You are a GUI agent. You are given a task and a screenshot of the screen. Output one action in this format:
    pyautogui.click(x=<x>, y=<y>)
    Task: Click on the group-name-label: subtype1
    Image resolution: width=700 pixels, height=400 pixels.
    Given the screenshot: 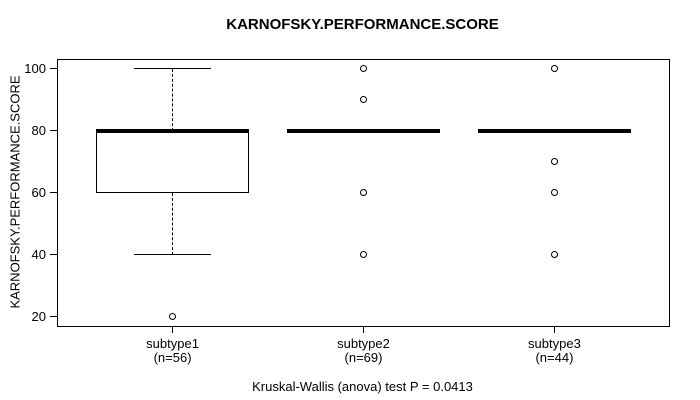 What is the action you would take?
    pyautogui.click(x=172, y=343)
    